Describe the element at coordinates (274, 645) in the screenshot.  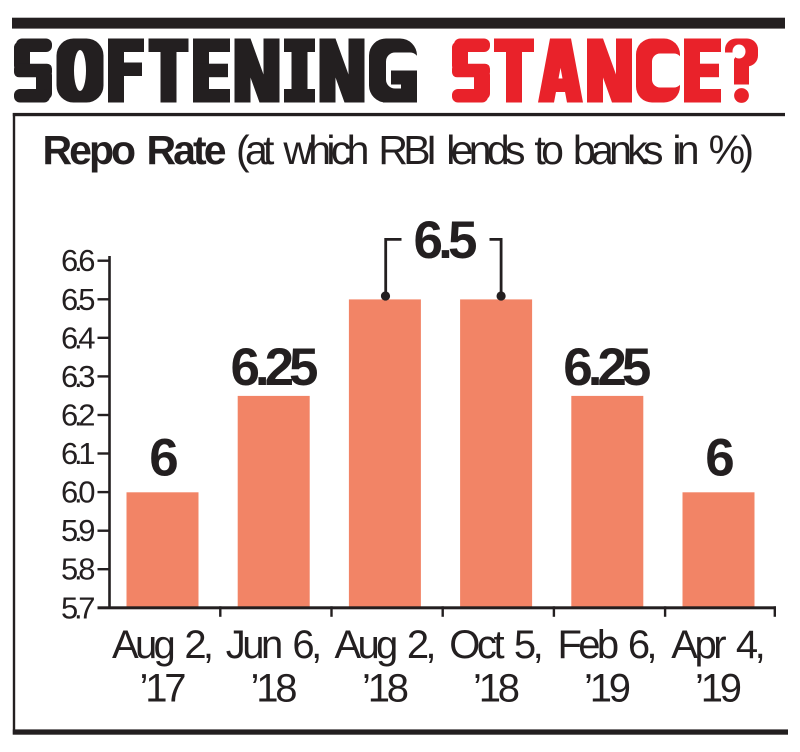
I see `svg-text: Jun 6,` at that location.